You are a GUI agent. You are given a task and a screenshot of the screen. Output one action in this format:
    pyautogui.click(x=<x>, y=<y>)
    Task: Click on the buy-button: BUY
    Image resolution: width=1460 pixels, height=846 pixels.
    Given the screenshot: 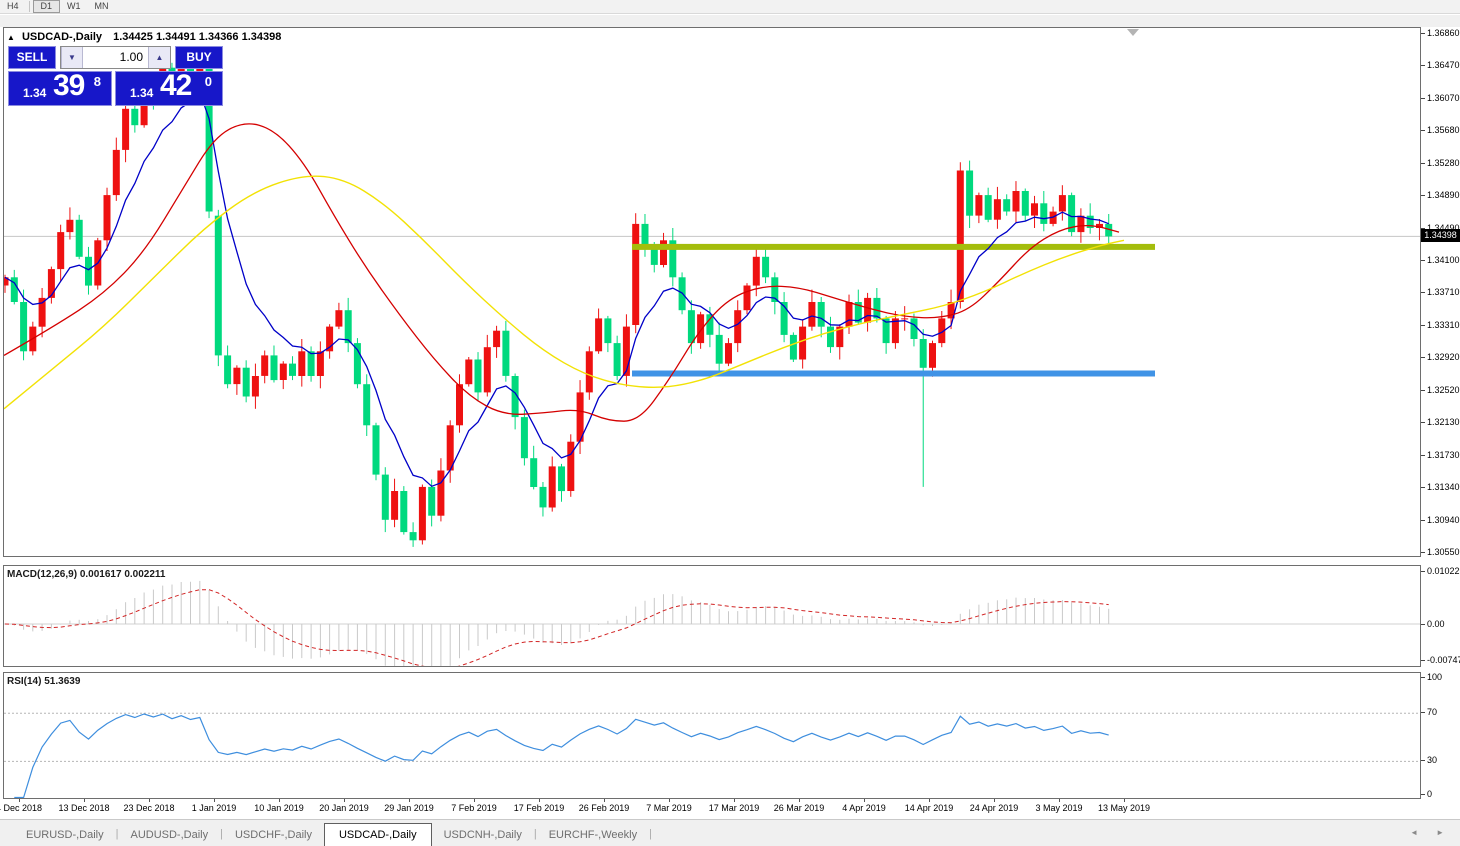 What is the action you would take?
    pyautogui.click(x=199, y=57)
    